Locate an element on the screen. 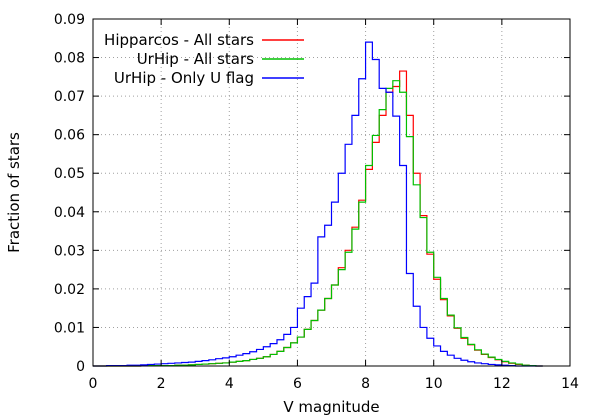 Image resolution: width=598 pixels, height=419 pixels. x-tick-label: 8 is located at coordinates (365, 384).